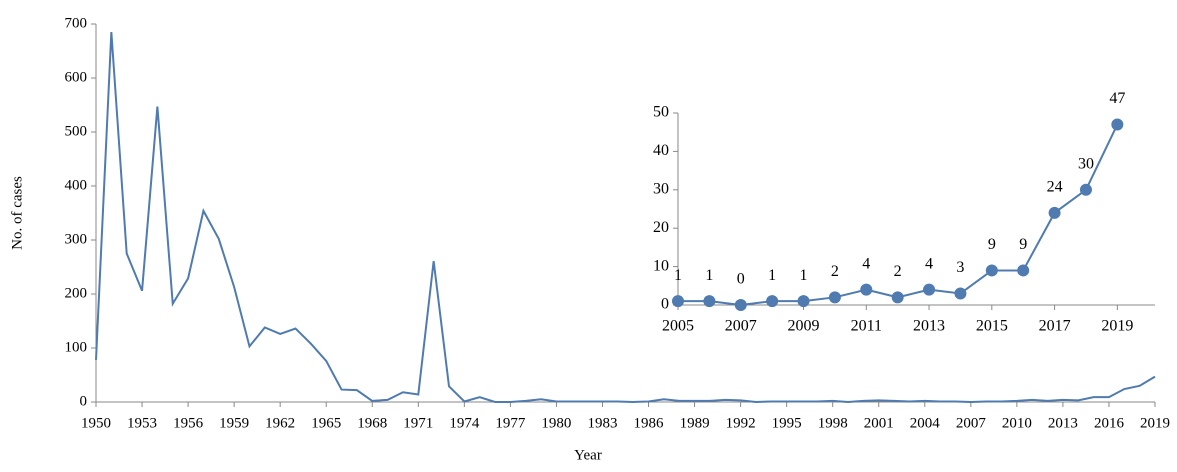 This screenshot has width=1177, height=472. Describe the element at coordinates (326, 423) in the screenshot. I see `x-tick-label: 1965` at that location.